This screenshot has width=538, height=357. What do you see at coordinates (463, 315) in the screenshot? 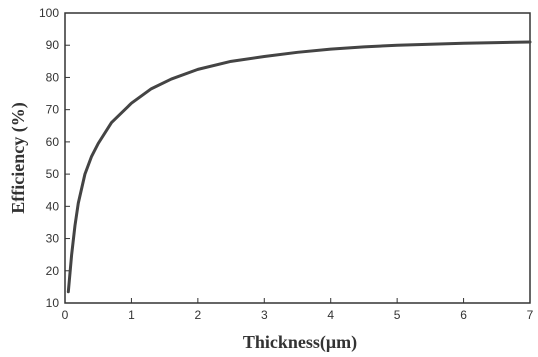
I see `x-tick-label: 6` at bounding box center [463, 315].